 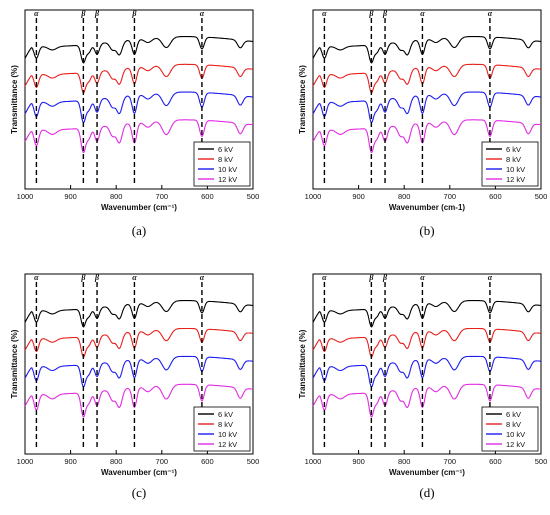 I want to click on panel-caption: (d), so click(x=426, y=492).